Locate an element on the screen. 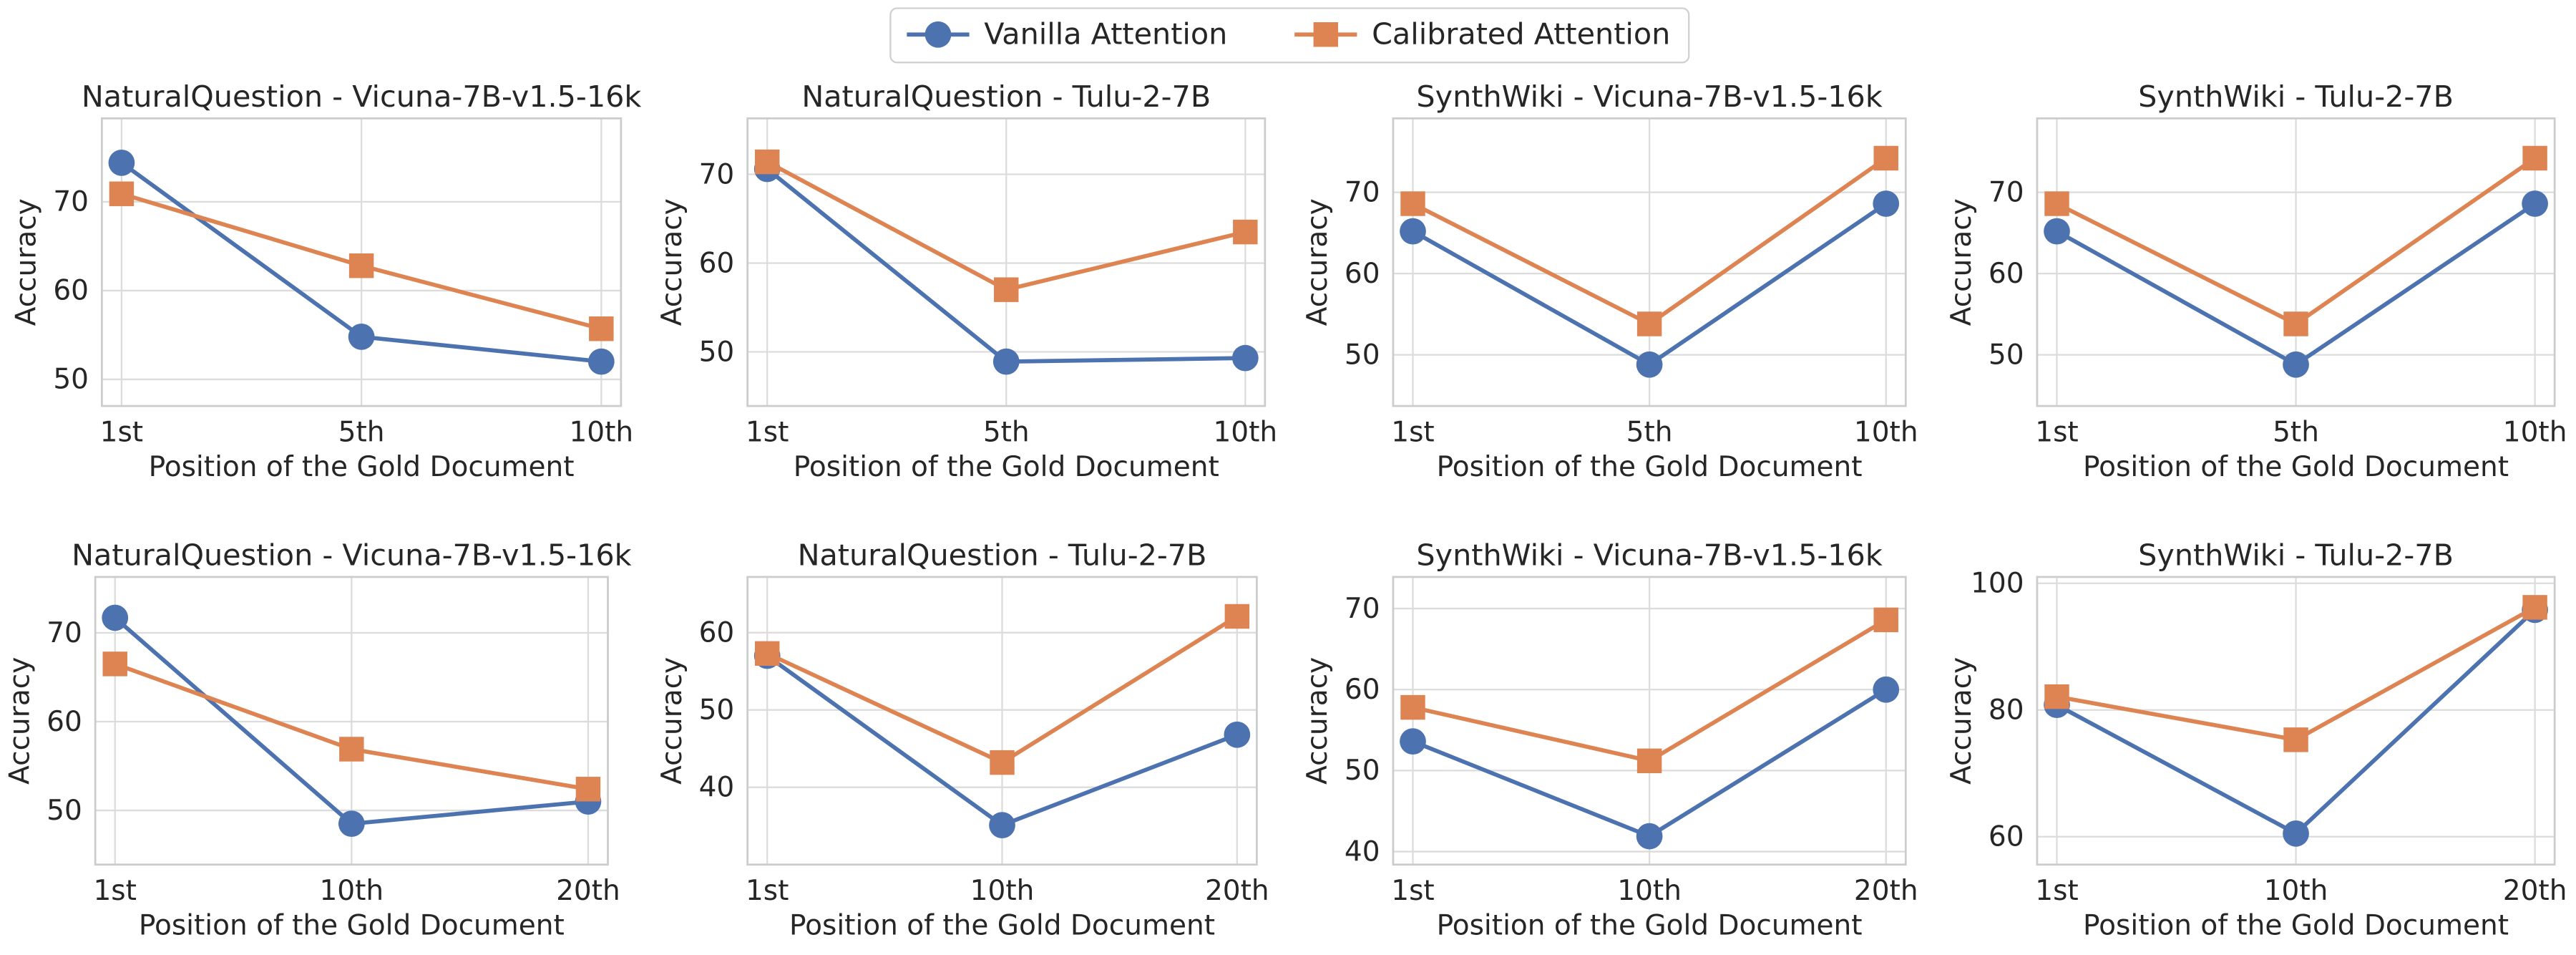 This screenshot has height=955, width=2576. legend-marker is located at coordinates (938, 34).